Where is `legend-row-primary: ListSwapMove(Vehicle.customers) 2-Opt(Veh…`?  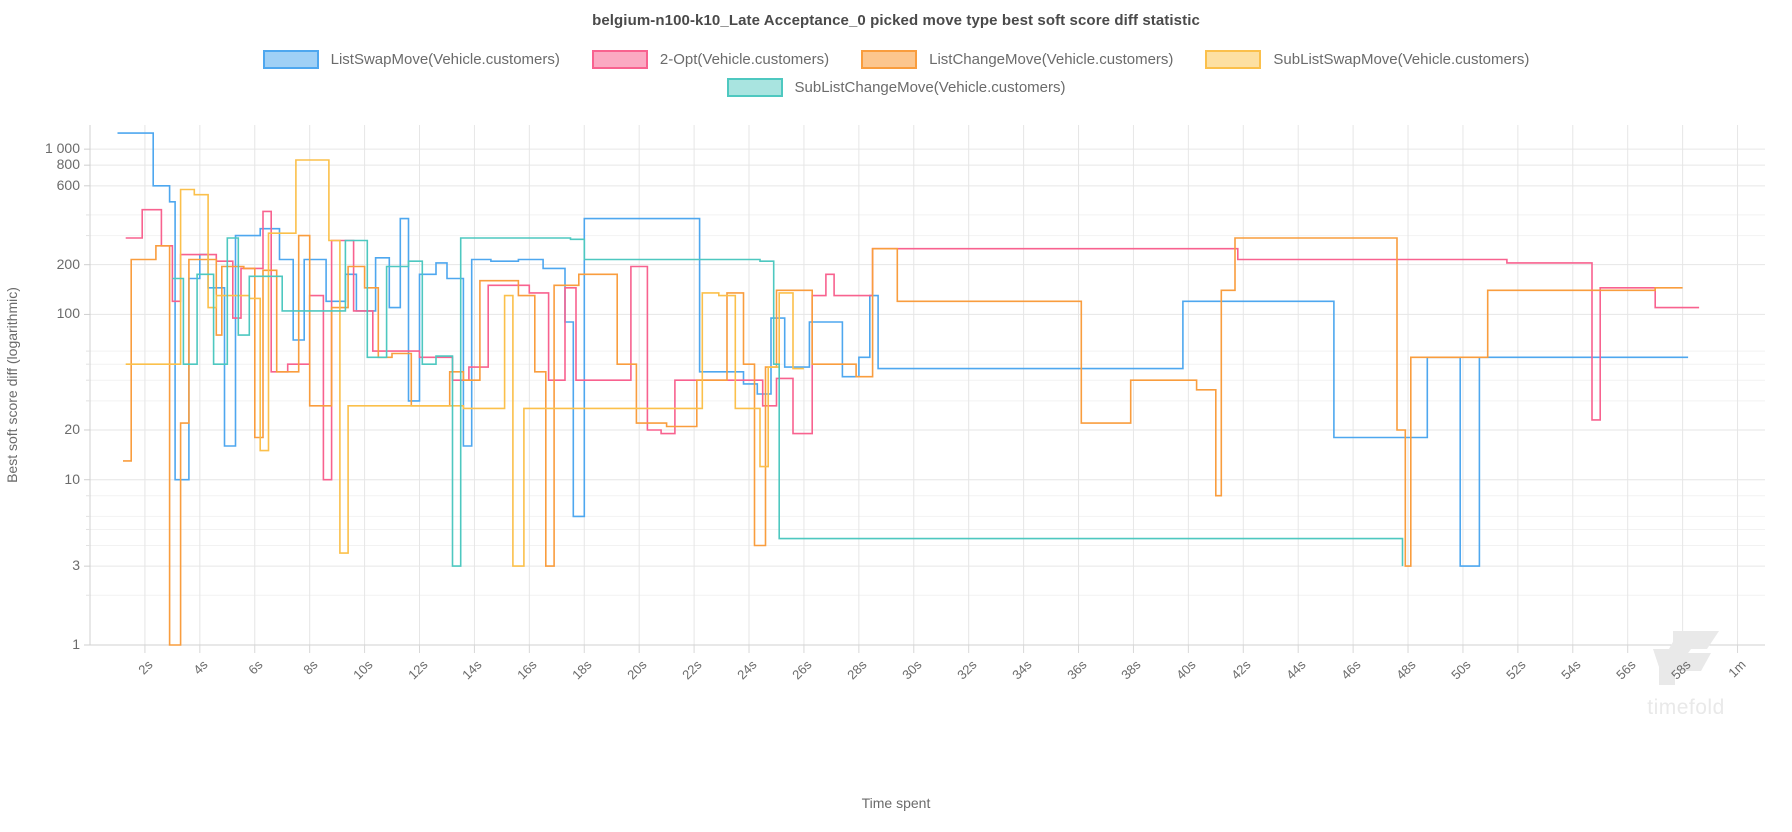 legend-row-primary: ListSwapMove(Vehicle.customers) 2-Opt(Veh… is located at coordinates (896, 59).